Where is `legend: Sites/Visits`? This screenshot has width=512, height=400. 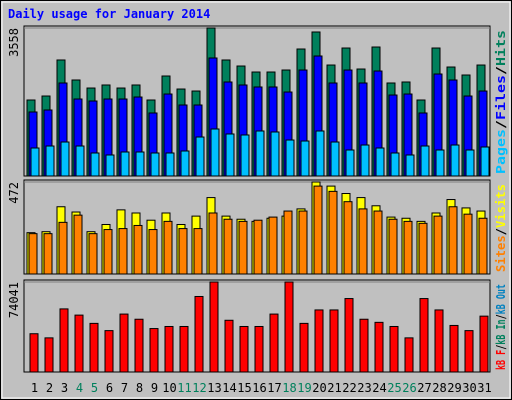
legend: Sites/Visits is located at coordinates (501, 228).